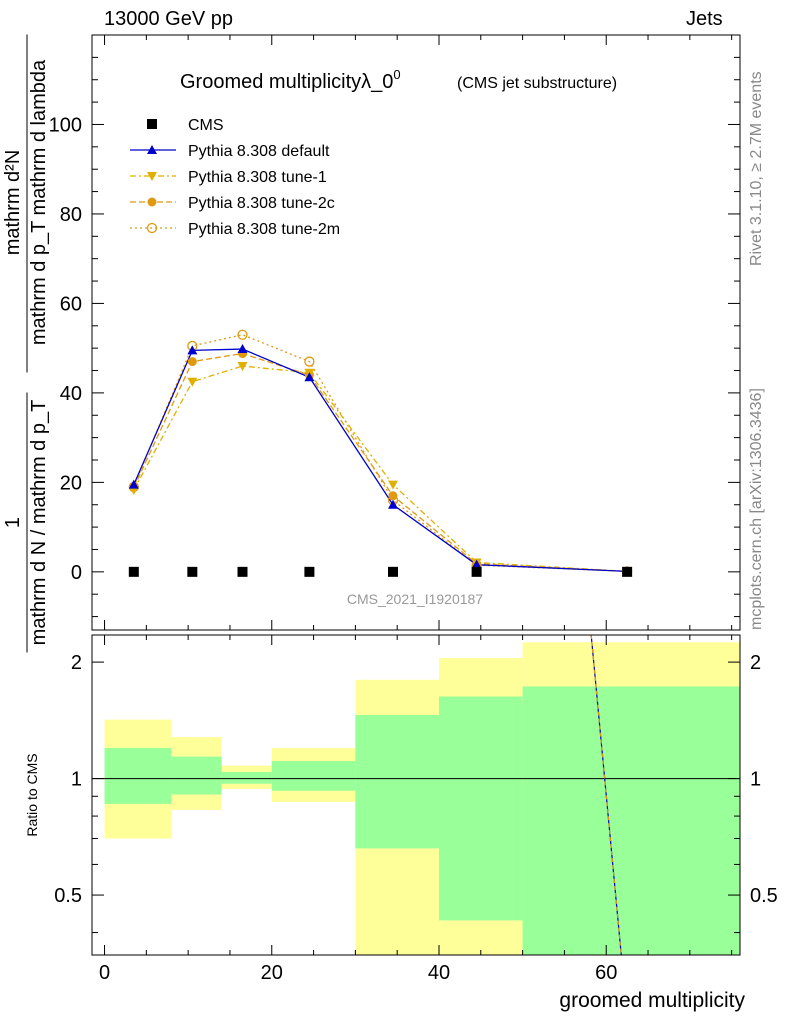 The image size is (786, 1024). I want to click on legend-label: Pythia 8.308 tune-1, so click(257, 177).